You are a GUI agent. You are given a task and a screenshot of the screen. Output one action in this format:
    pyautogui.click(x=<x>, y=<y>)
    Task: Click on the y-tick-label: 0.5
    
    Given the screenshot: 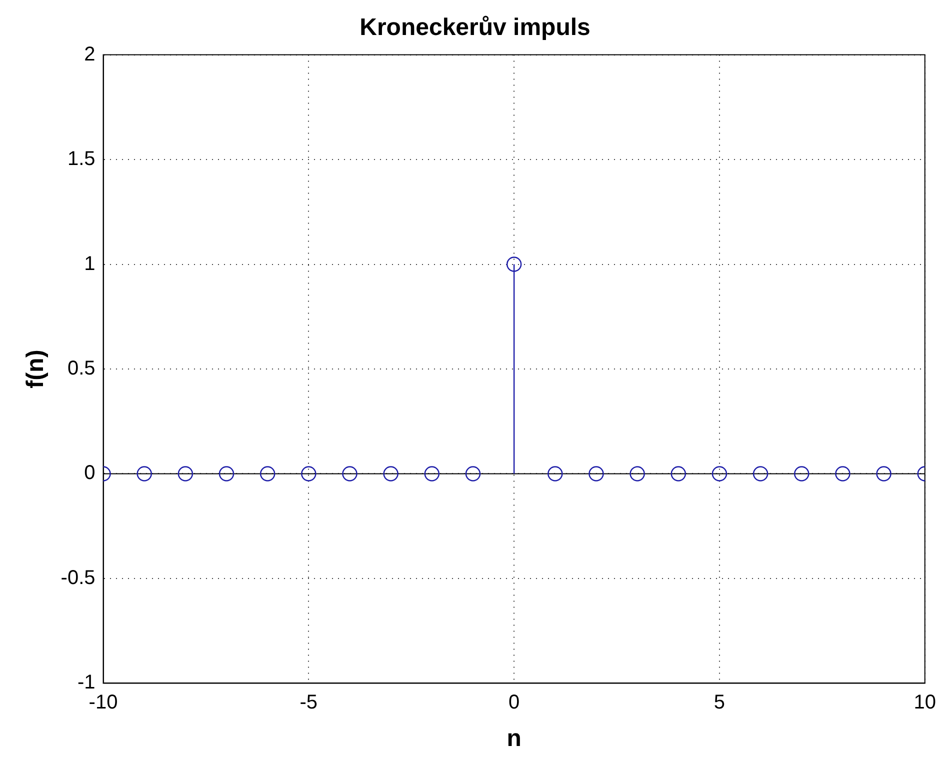 What is the action you would take?
    pyautogui.click(x=81, y=369)
    